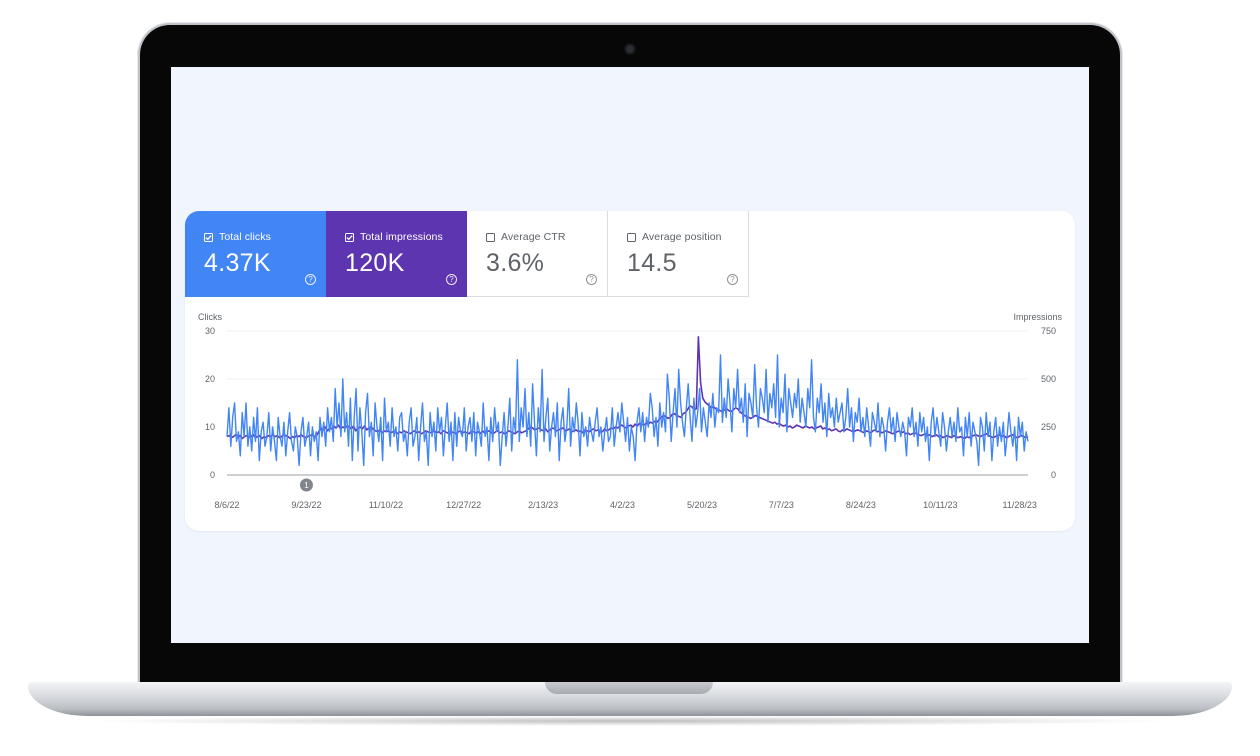  Describe the element at coordinates (861, 505) in the screenshot. I see `x-tick-label: 8/24/23` at that location.